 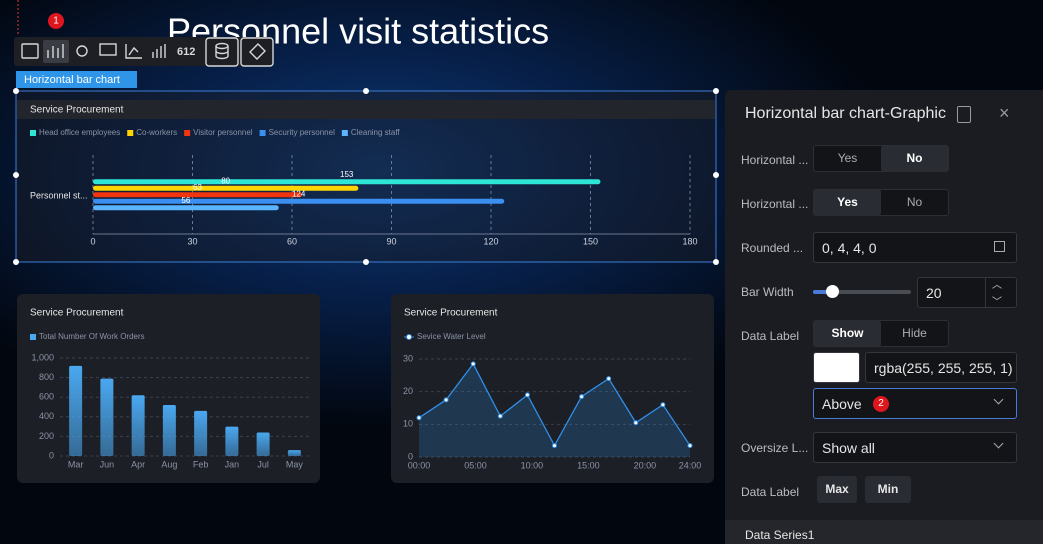 I want to click on icon-image, so click(x=30, y=51).